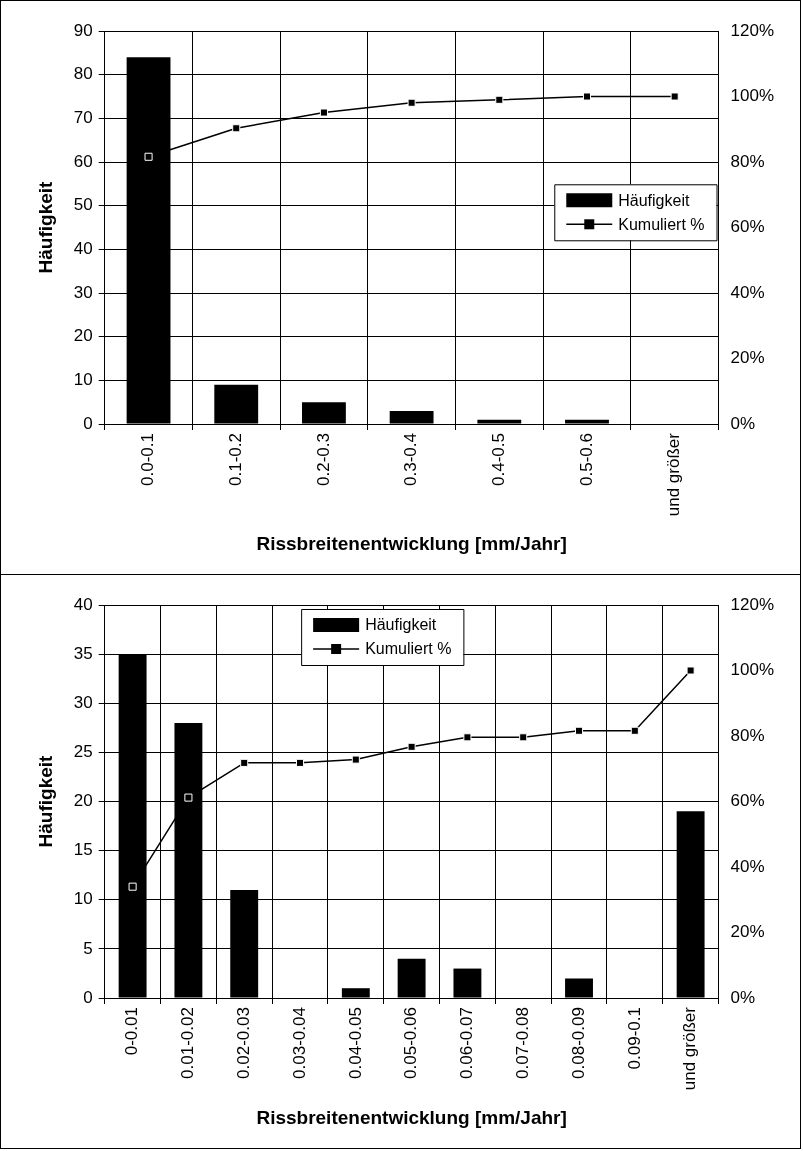 The width and height of the screenshot is (803, 1151). What do you see at coordinates (411, 1043) in the screenshot?
I see `x-tick-label: 0.05-0.06` at bounding box center [411, 1043].